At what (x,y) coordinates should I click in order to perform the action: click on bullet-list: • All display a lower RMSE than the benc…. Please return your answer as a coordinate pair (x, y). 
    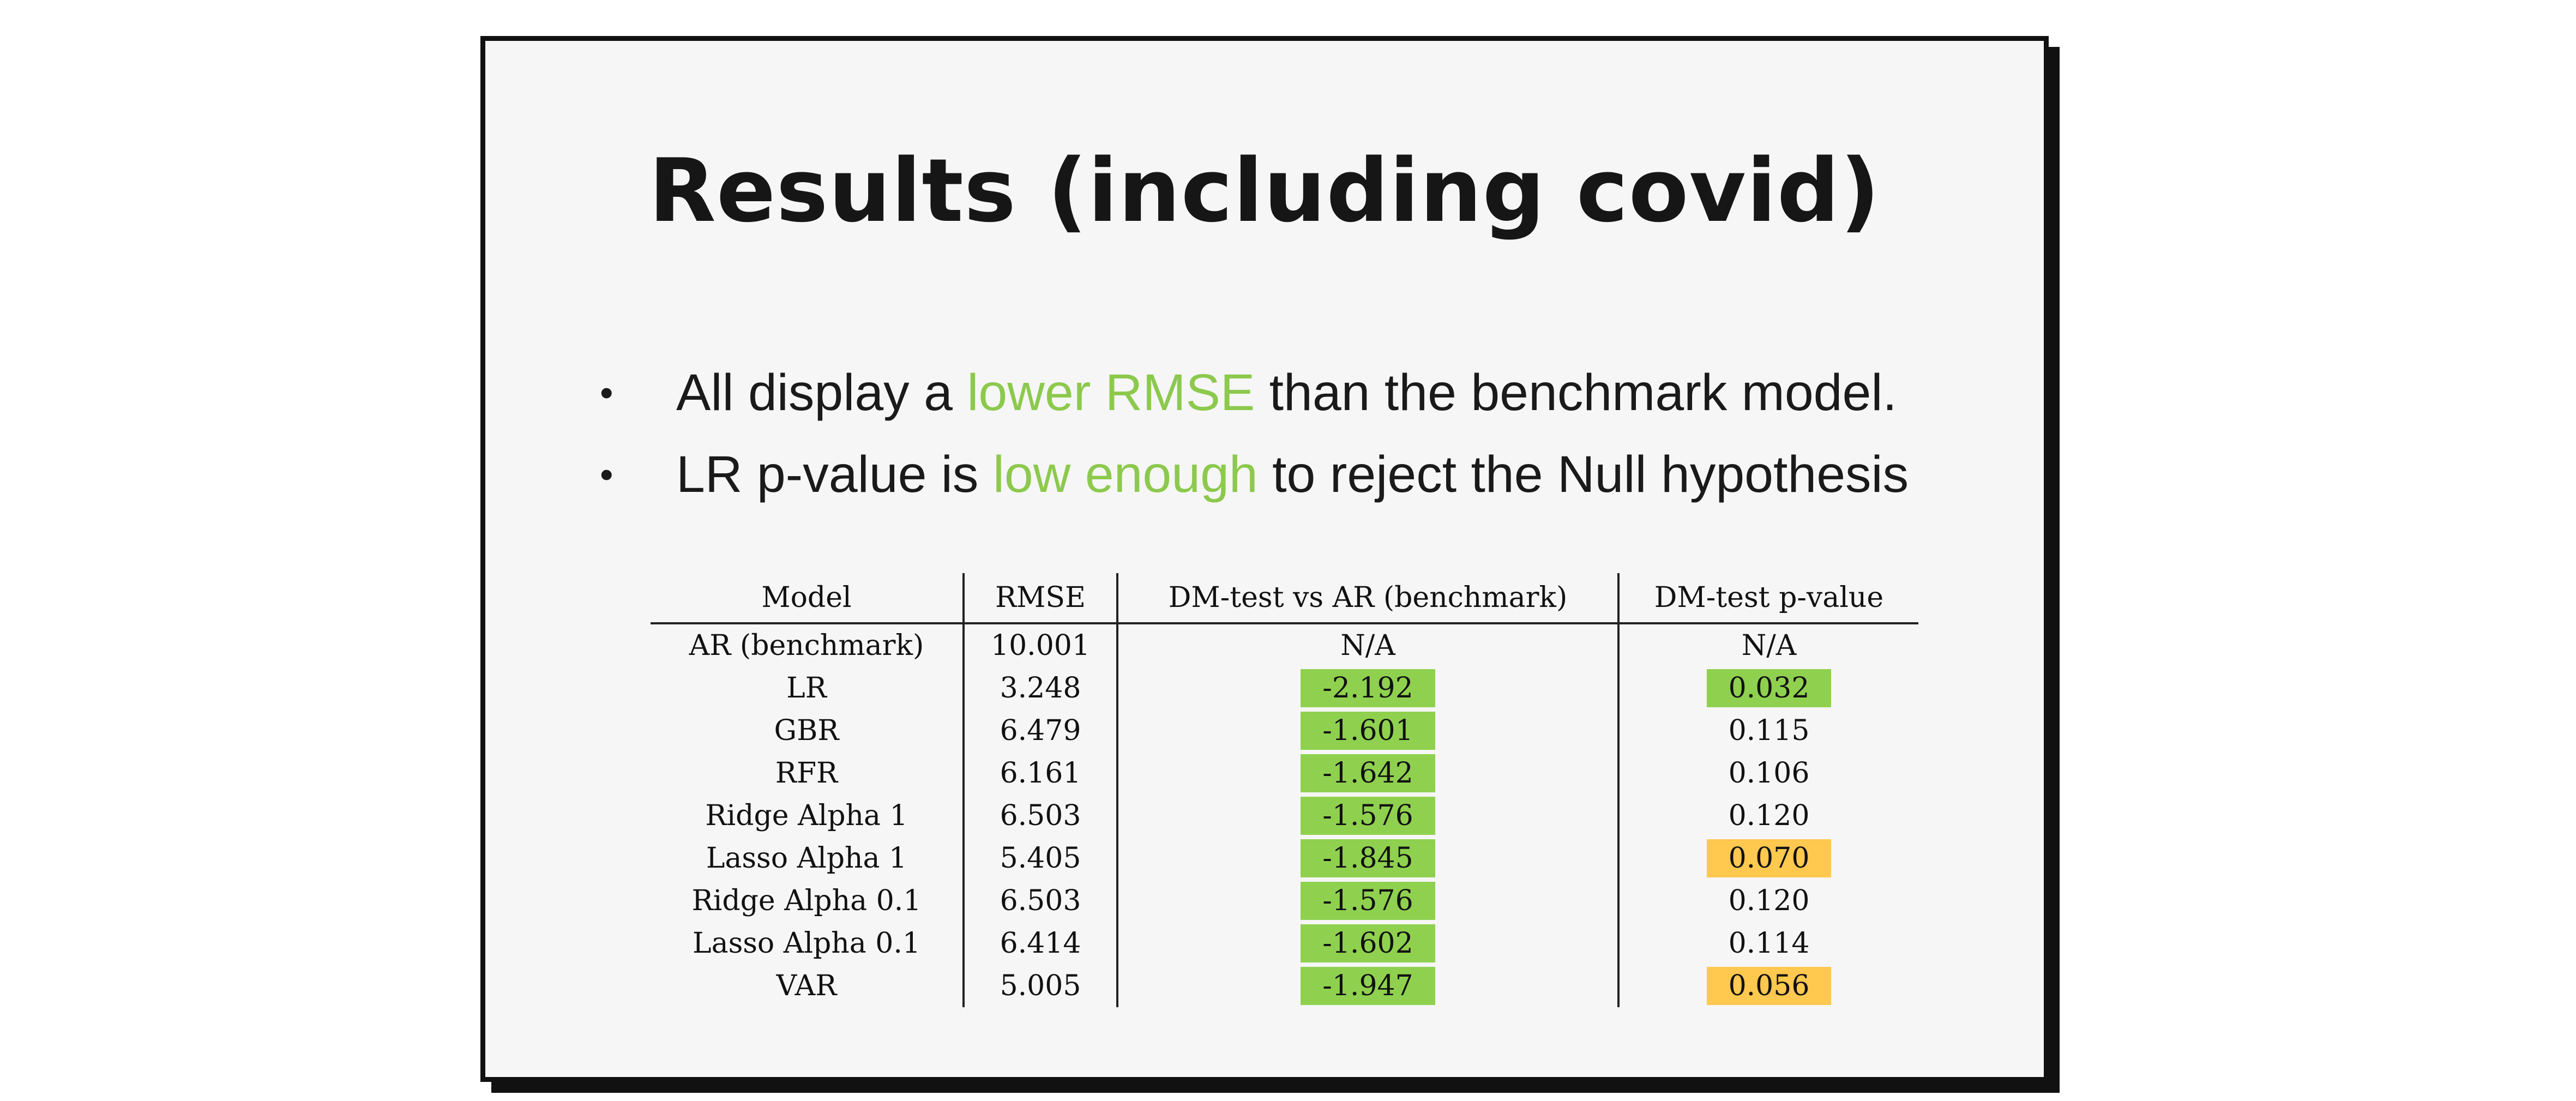
    Looking at the image, I should click on (1254, 433).